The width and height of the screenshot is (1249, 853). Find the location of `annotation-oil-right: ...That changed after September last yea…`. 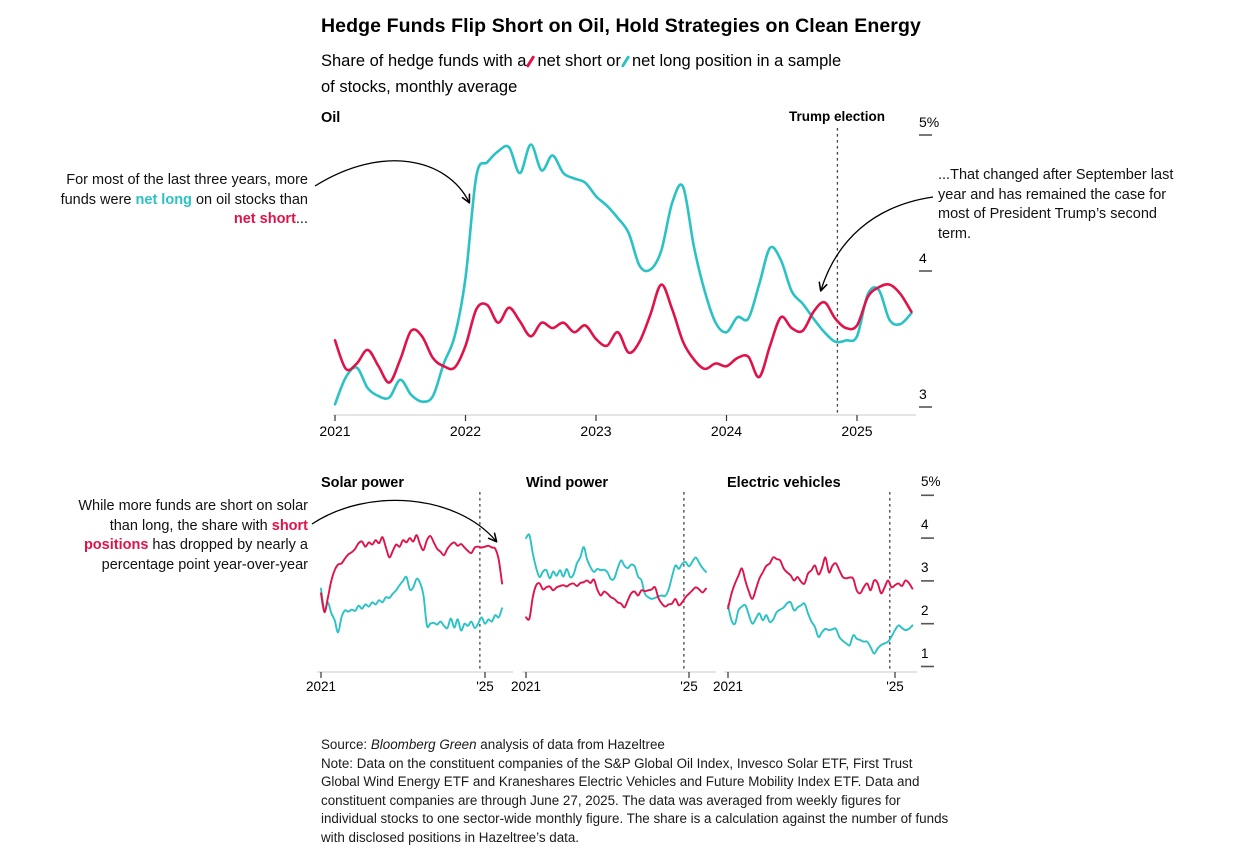

annotation-oil-right: ...That changed after September last yea… is located at coordinates (1056, 204).